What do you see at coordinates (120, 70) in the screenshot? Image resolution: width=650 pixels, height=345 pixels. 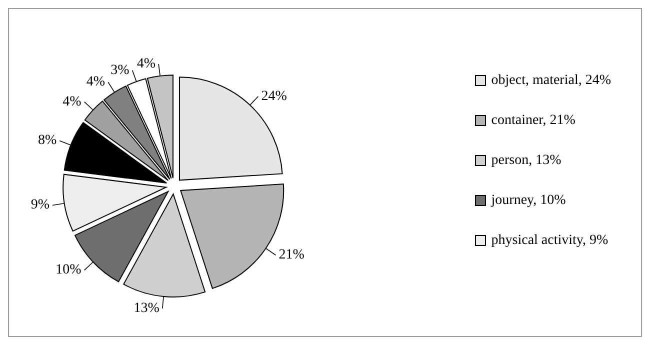 I see `data-label: 3%` at bounding box center [120, 70].